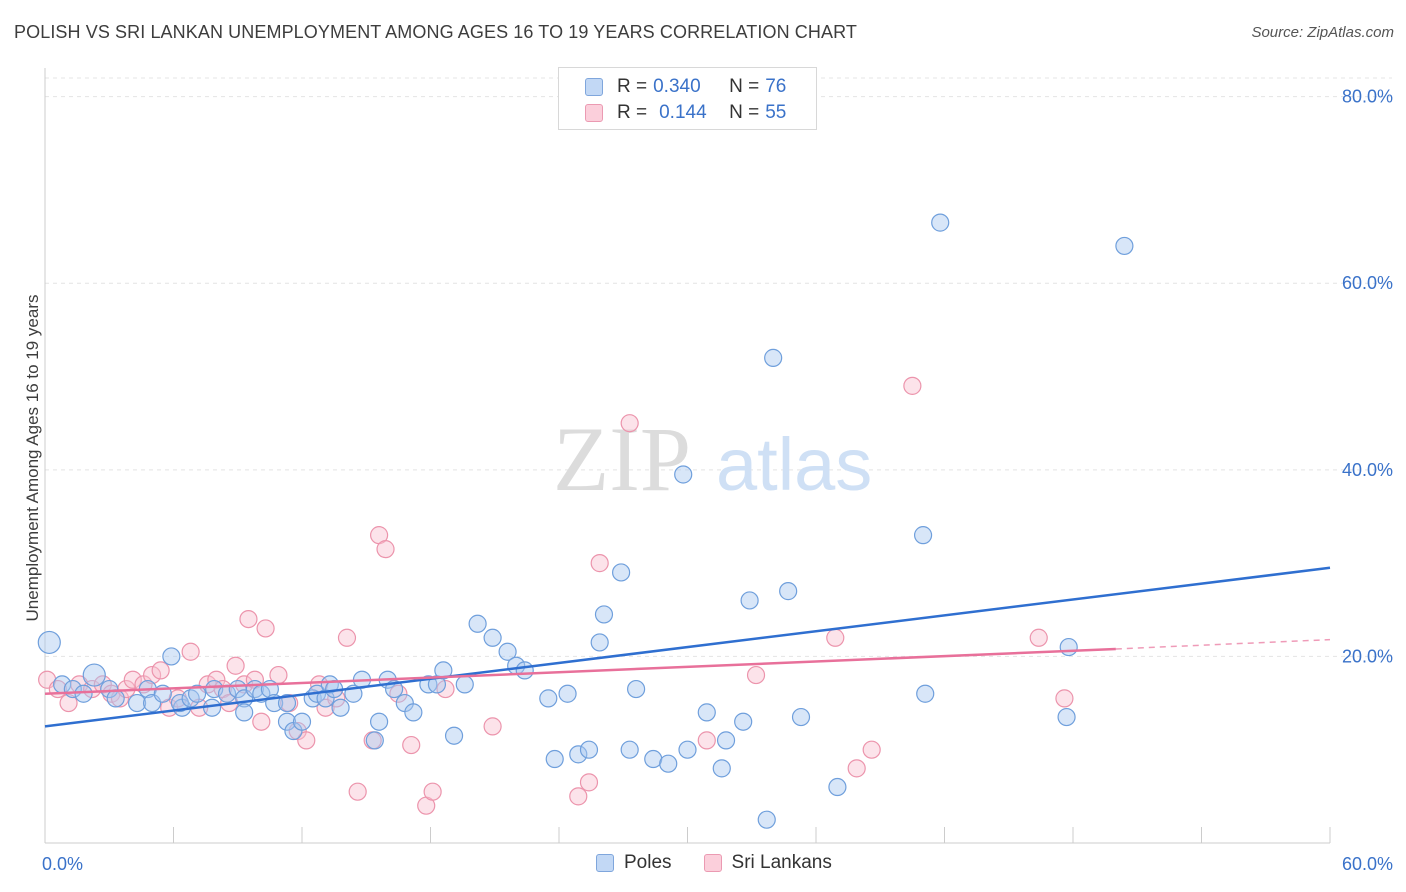 This screenshot has height=892, width=1406. Describe the element at coordinates (1367, 656) in the screenshot. I see `y-tick-label: 20.0%` at that location.